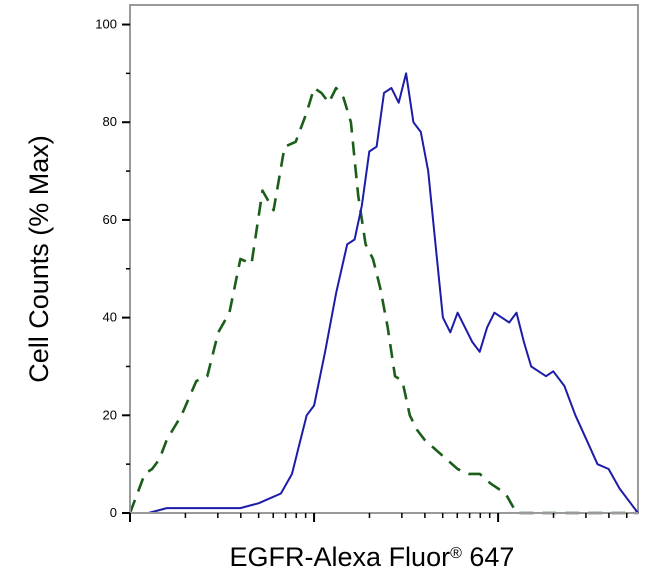 Image resolution: width=650 pixels, height=584 pixels. Describe the element at coordinates (110, 317) in the screenshot. I see `y-tick-label: 40` at that location.